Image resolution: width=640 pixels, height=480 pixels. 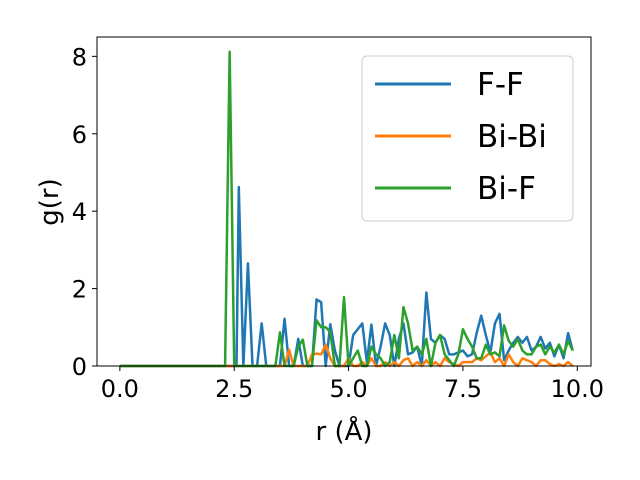 I want to click on x-tick-label: 7.5, so click(x=463, y=389).